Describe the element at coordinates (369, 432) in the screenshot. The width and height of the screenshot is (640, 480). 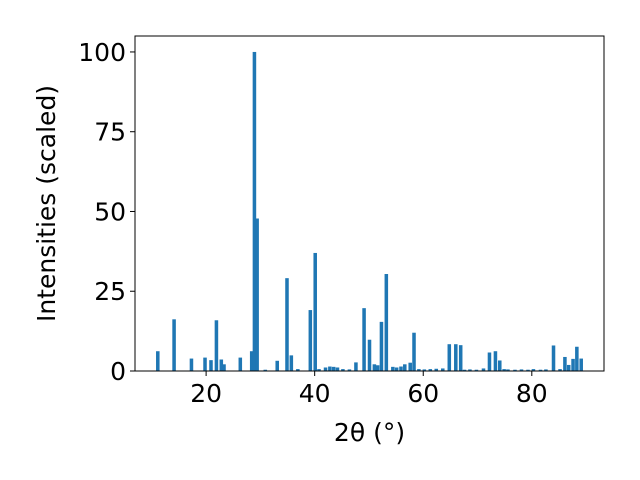
I see `x-axis-label: 2θ (°)` at that location.